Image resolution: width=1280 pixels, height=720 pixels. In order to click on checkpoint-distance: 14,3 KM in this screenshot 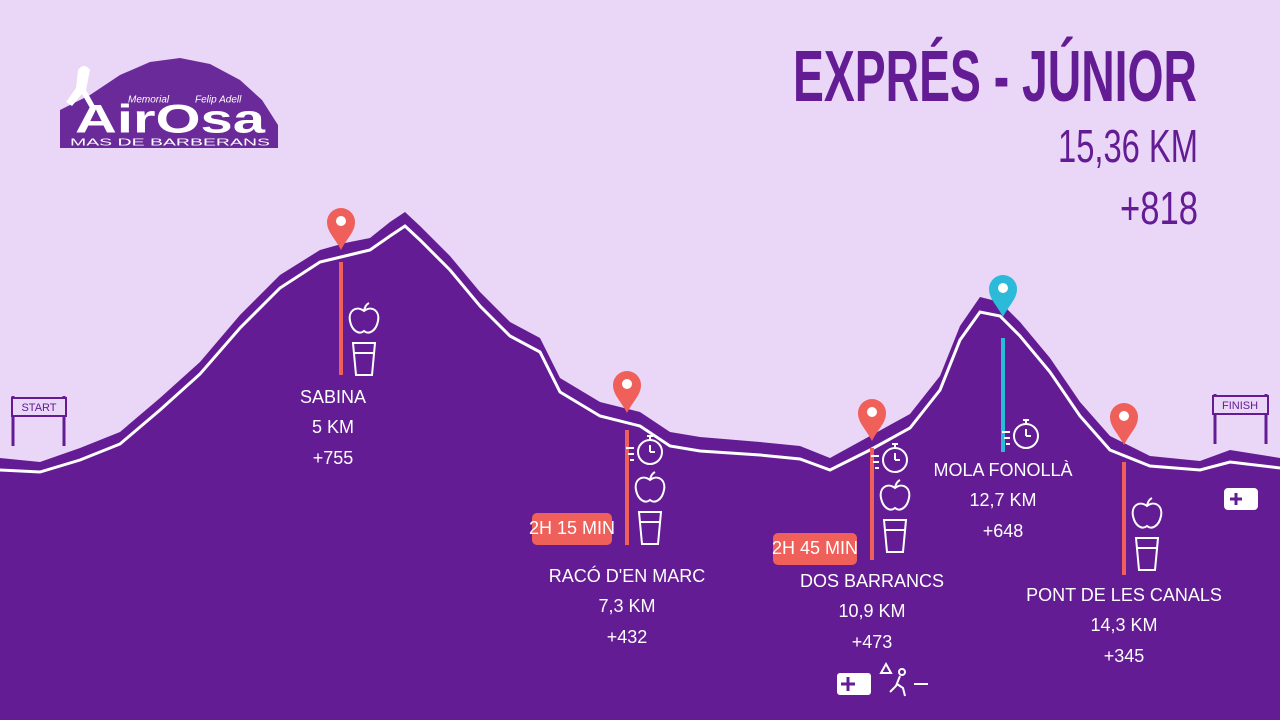, I will do `click(1123, 625)`.